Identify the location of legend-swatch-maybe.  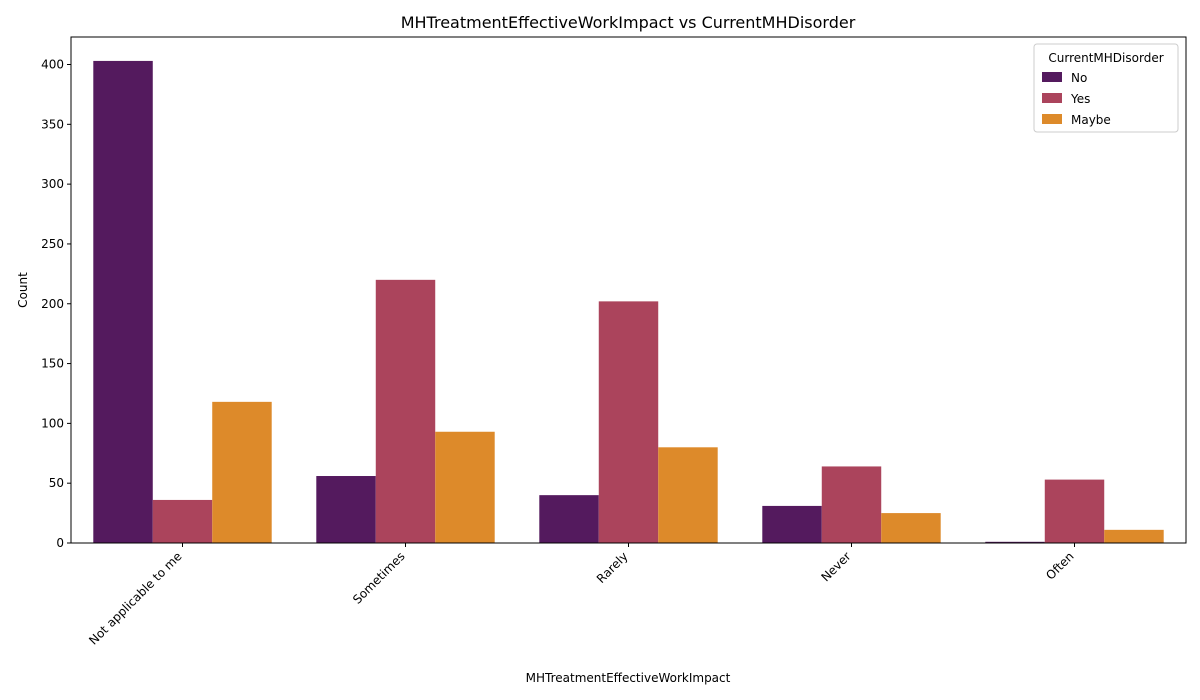
(1052, 119).